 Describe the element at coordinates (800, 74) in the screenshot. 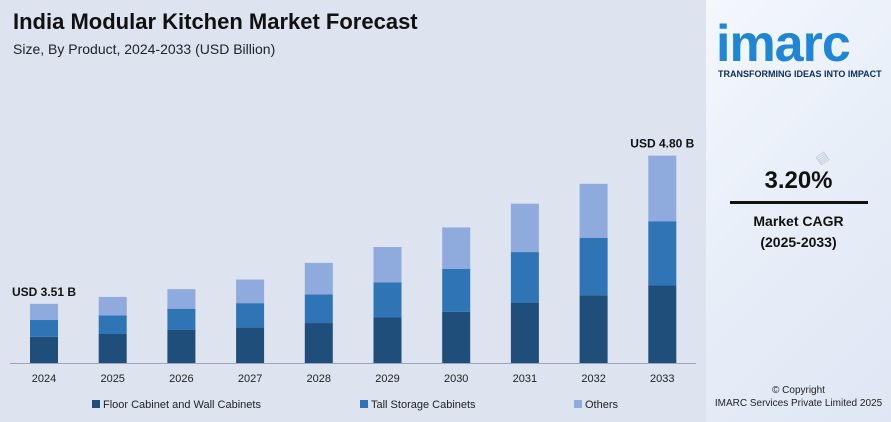

I see `logo-tagline: TRANSFORMING IDEAS INTO IMPACT` at that location.